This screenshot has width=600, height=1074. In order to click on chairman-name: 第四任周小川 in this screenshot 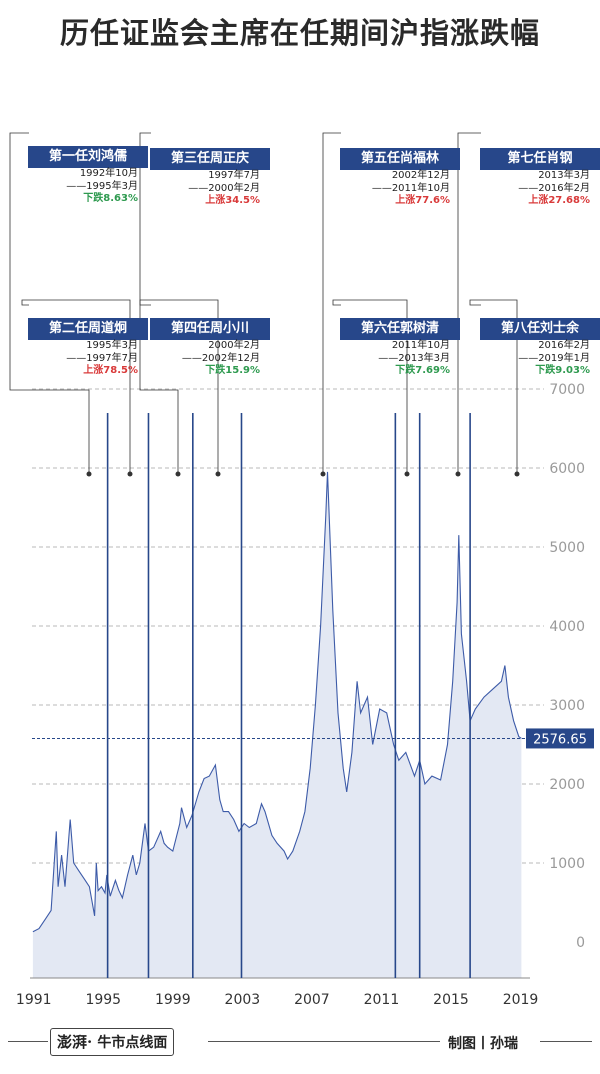, I will do `click(210, 329)`.